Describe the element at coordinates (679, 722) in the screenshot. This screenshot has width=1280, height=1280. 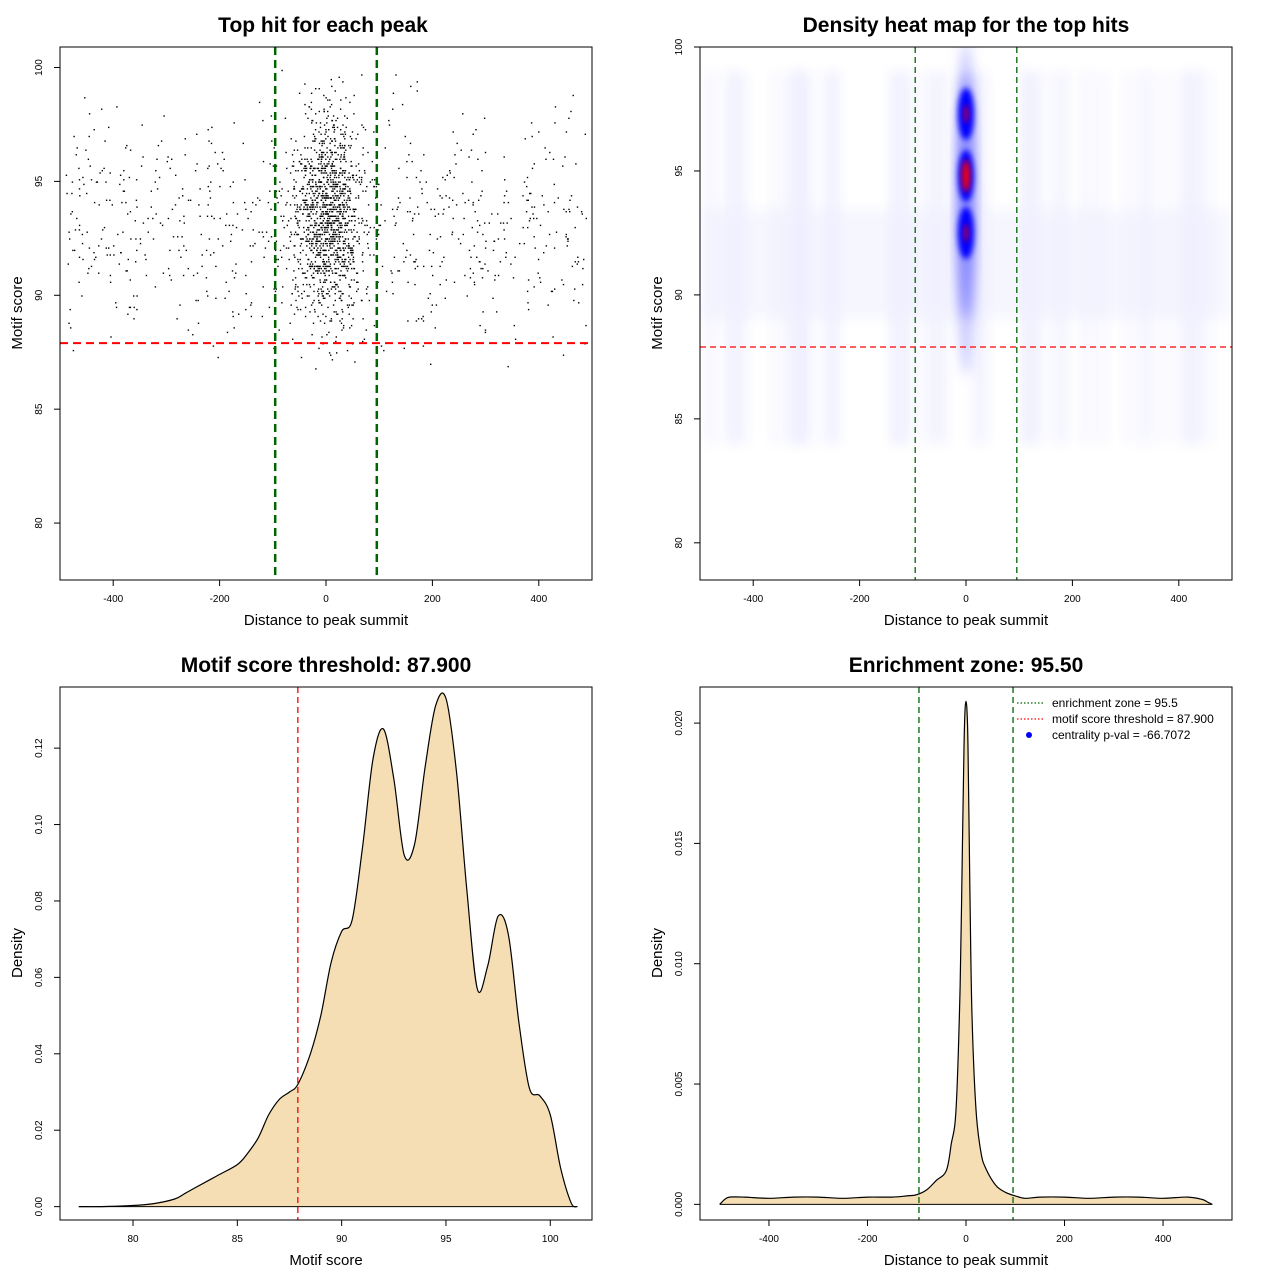
I see `y-tick-label: 0.020` at that location.